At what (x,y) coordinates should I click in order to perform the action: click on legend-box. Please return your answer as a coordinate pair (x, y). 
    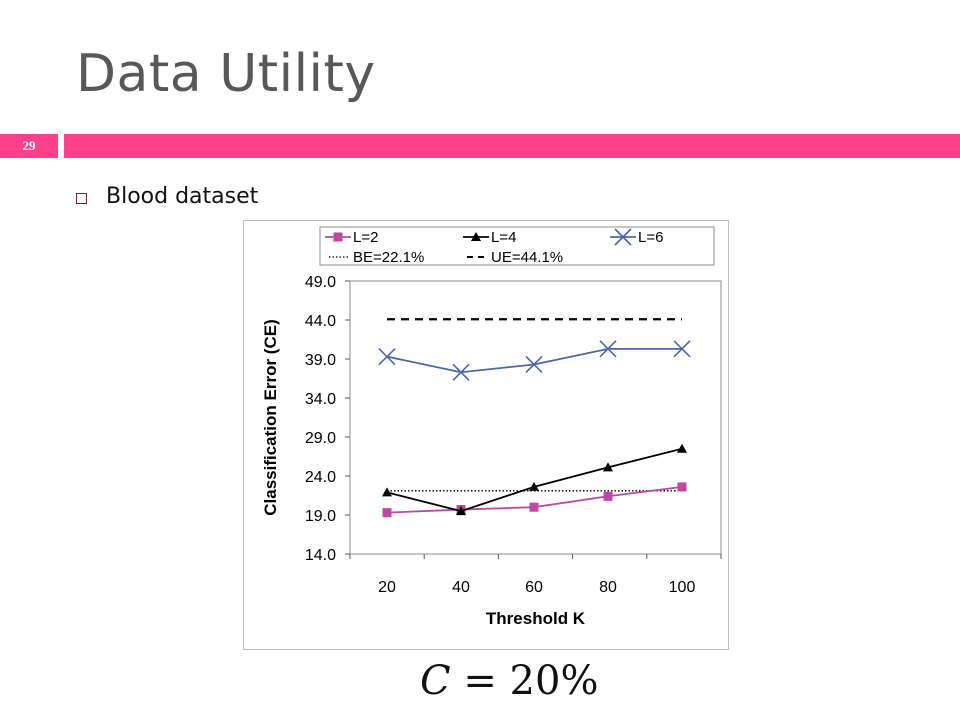
    Looking at the image, I should click on (517, 246).